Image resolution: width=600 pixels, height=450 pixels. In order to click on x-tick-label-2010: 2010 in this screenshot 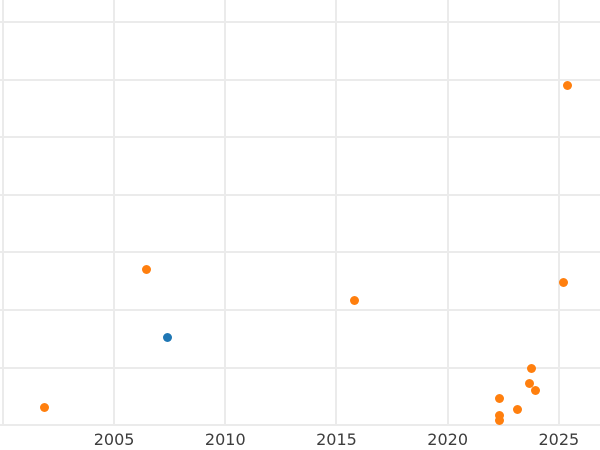, I will do `click(225, 440)`.